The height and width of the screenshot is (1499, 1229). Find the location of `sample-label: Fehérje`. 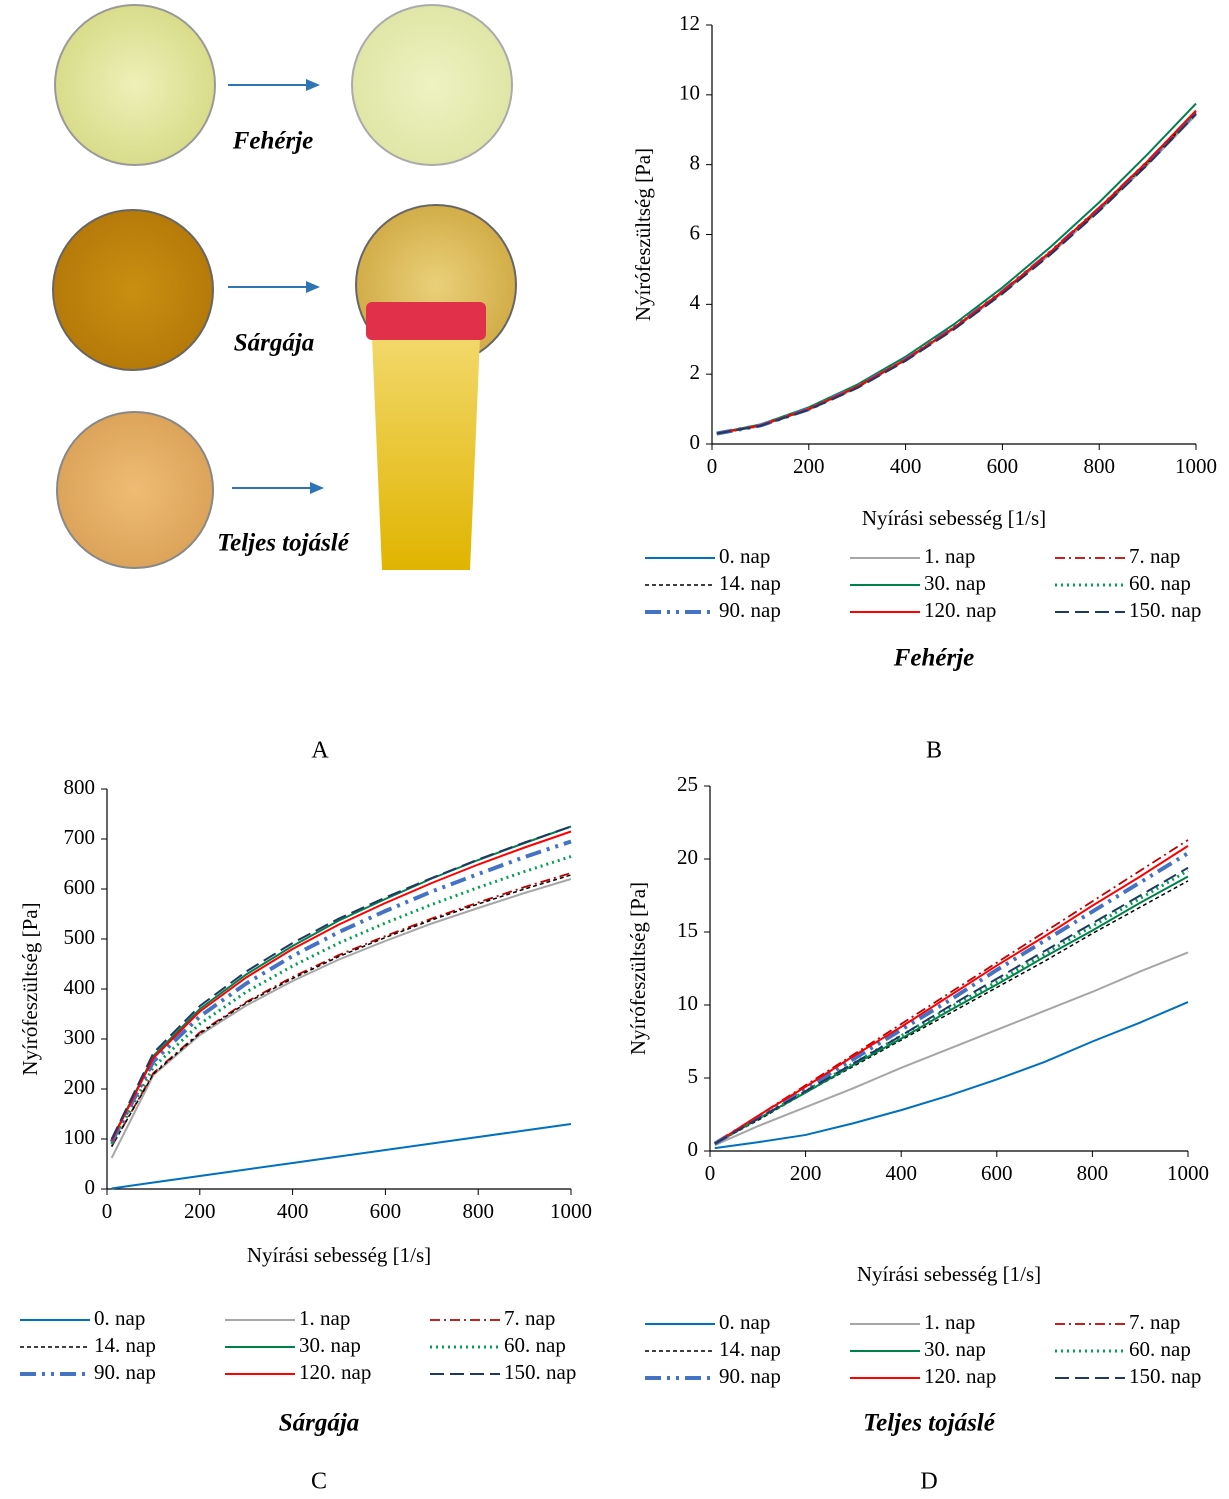

sample-label: Fehérje is located at coordinates (273, 141).